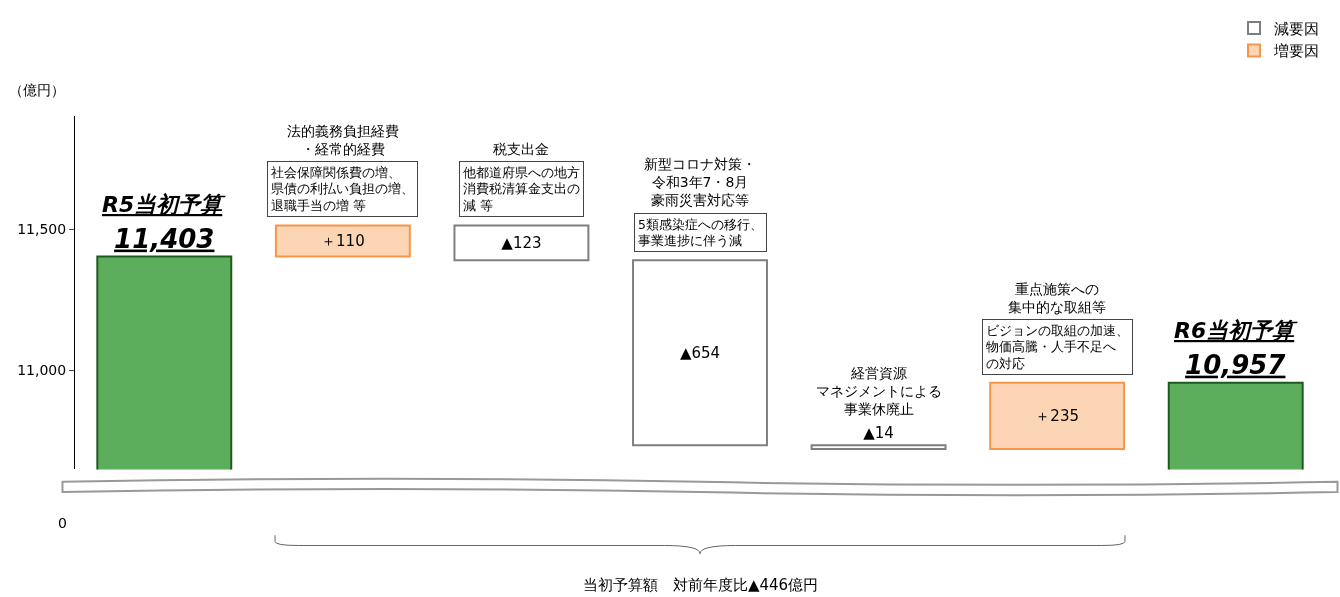  I want to click on text: 0, so click(62, 523).